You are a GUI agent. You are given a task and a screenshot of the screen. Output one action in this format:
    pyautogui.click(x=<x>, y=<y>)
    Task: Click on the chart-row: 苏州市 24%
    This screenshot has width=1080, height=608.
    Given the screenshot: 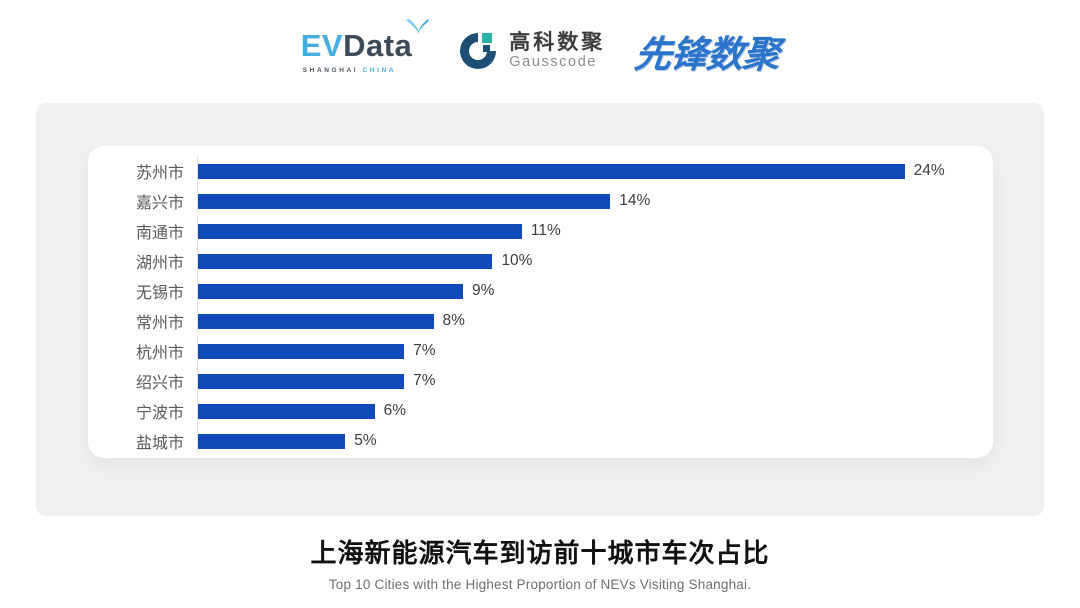 What is the action you would take?
    pyautogui.click(x=540, y=171)
    